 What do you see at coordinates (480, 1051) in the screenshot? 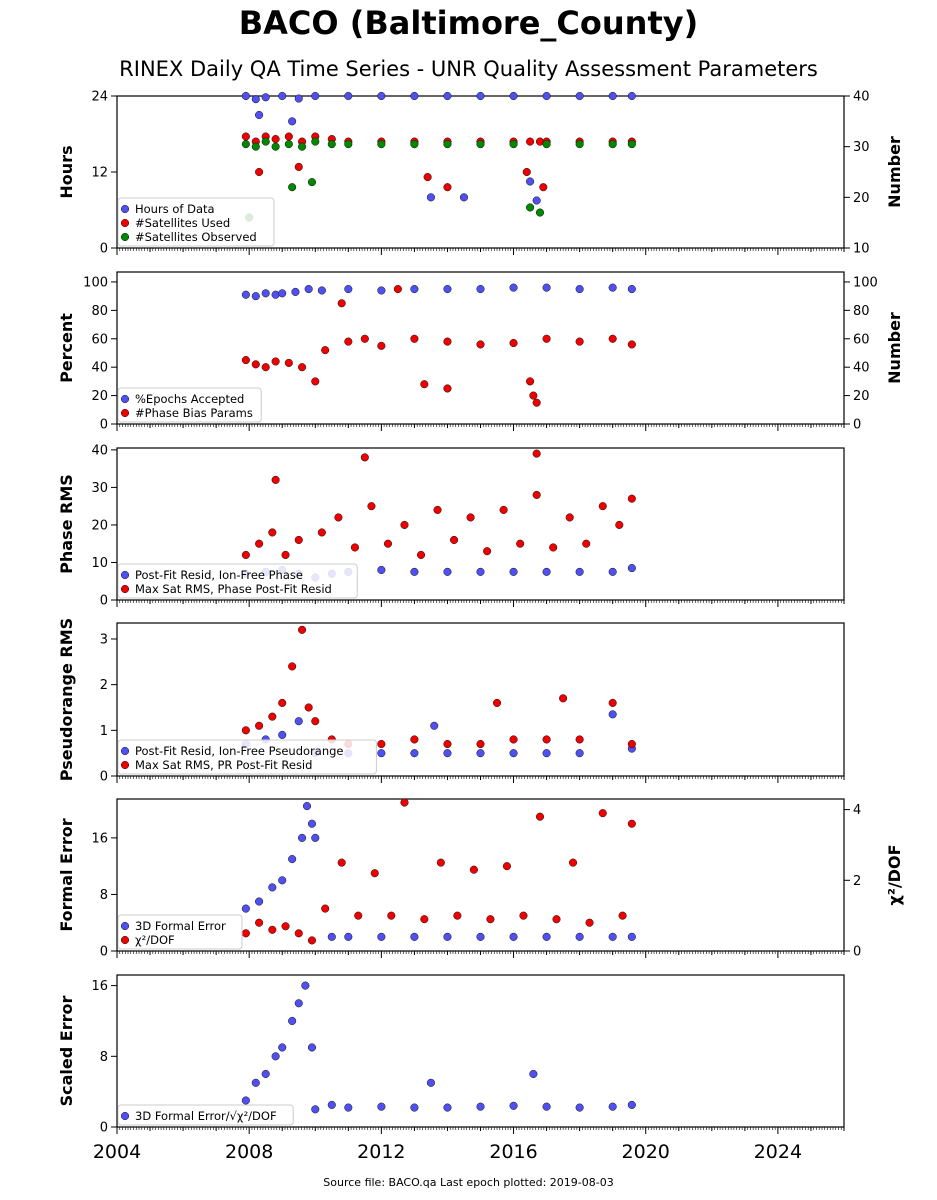
I see `scaled-error-frame` at bounding box center [480, 1051].